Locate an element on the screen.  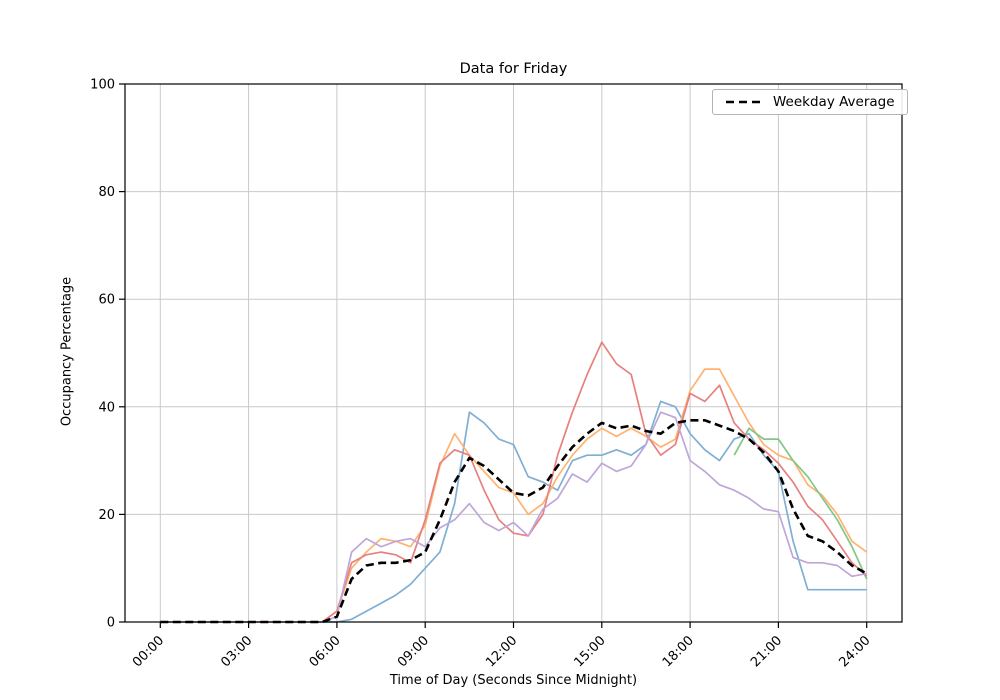
y-tick-labels: 0 20 40 60 80 100 is located at coordinates (102, 354).